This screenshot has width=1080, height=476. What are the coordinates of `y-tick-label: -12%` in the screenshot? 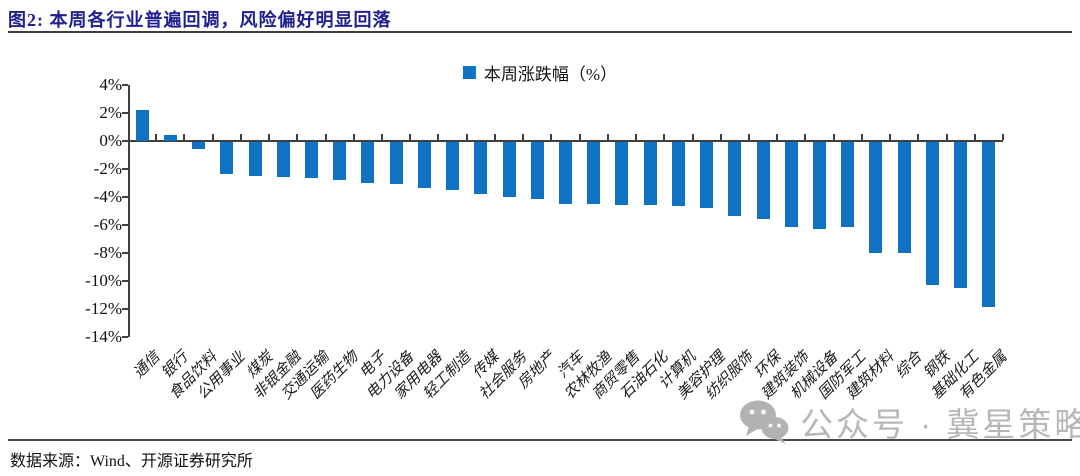 It's located at (103, 308).